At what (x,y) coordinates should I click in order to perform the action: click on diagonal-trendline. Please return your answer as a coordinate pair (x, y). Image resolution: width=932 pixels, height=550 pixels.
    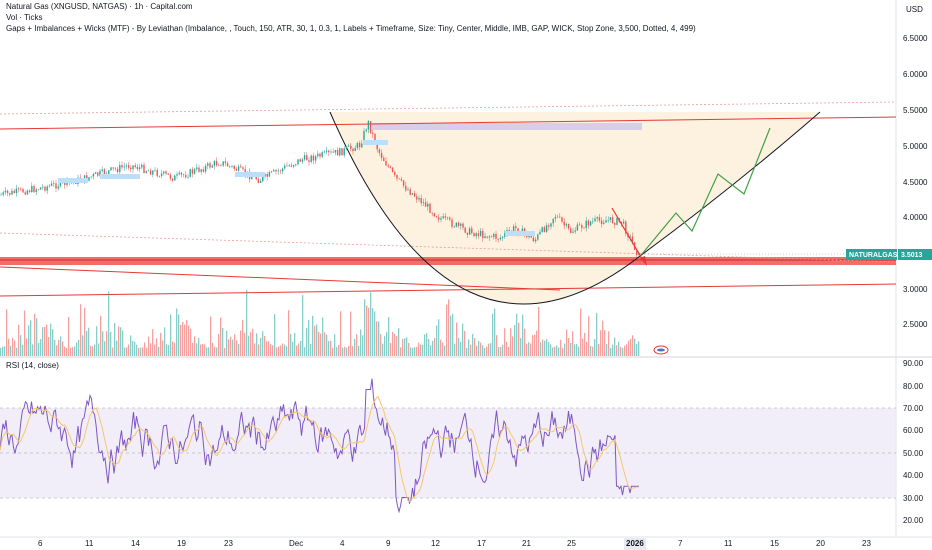
    Looking at the image, I should click on (280, 278).